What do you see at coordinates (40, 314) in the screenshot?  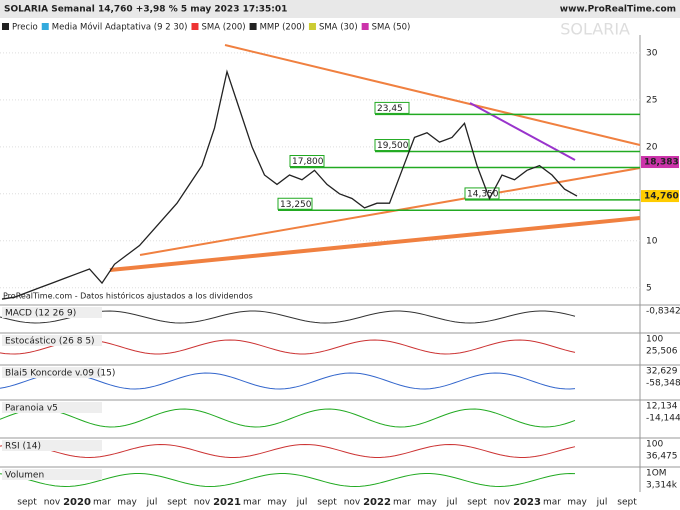 I see `panel-name: MACD (12 26 9)` at bounding box center [40, 314].